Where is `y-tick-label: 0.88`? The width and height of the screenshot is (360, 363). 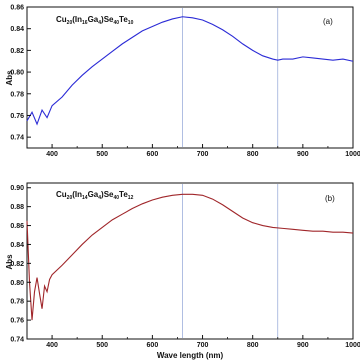 y-tick-label: 0.88 is located at coordinates (17, 207).